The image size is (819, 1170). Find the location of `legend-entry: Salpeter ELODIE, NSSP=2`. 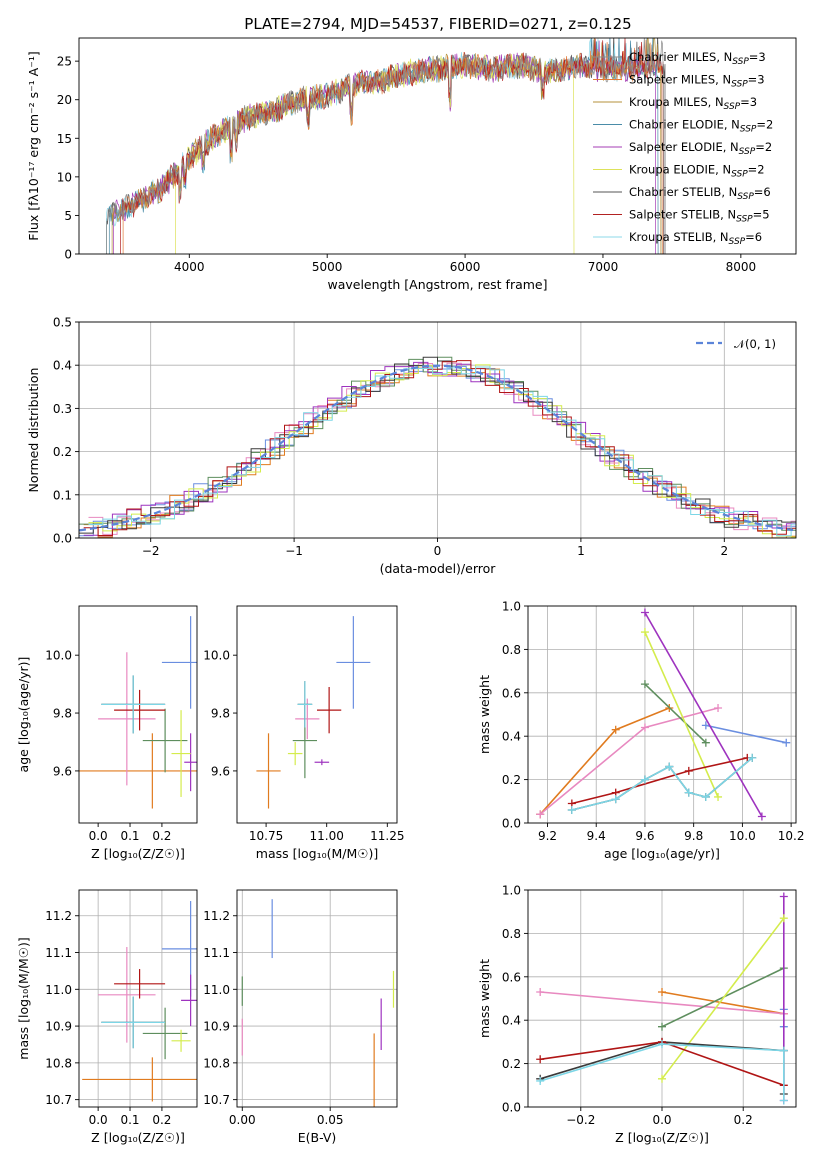

legend-entry: Salpeter ELODIE, NSSP=2 is located at coordinates (700, 148).